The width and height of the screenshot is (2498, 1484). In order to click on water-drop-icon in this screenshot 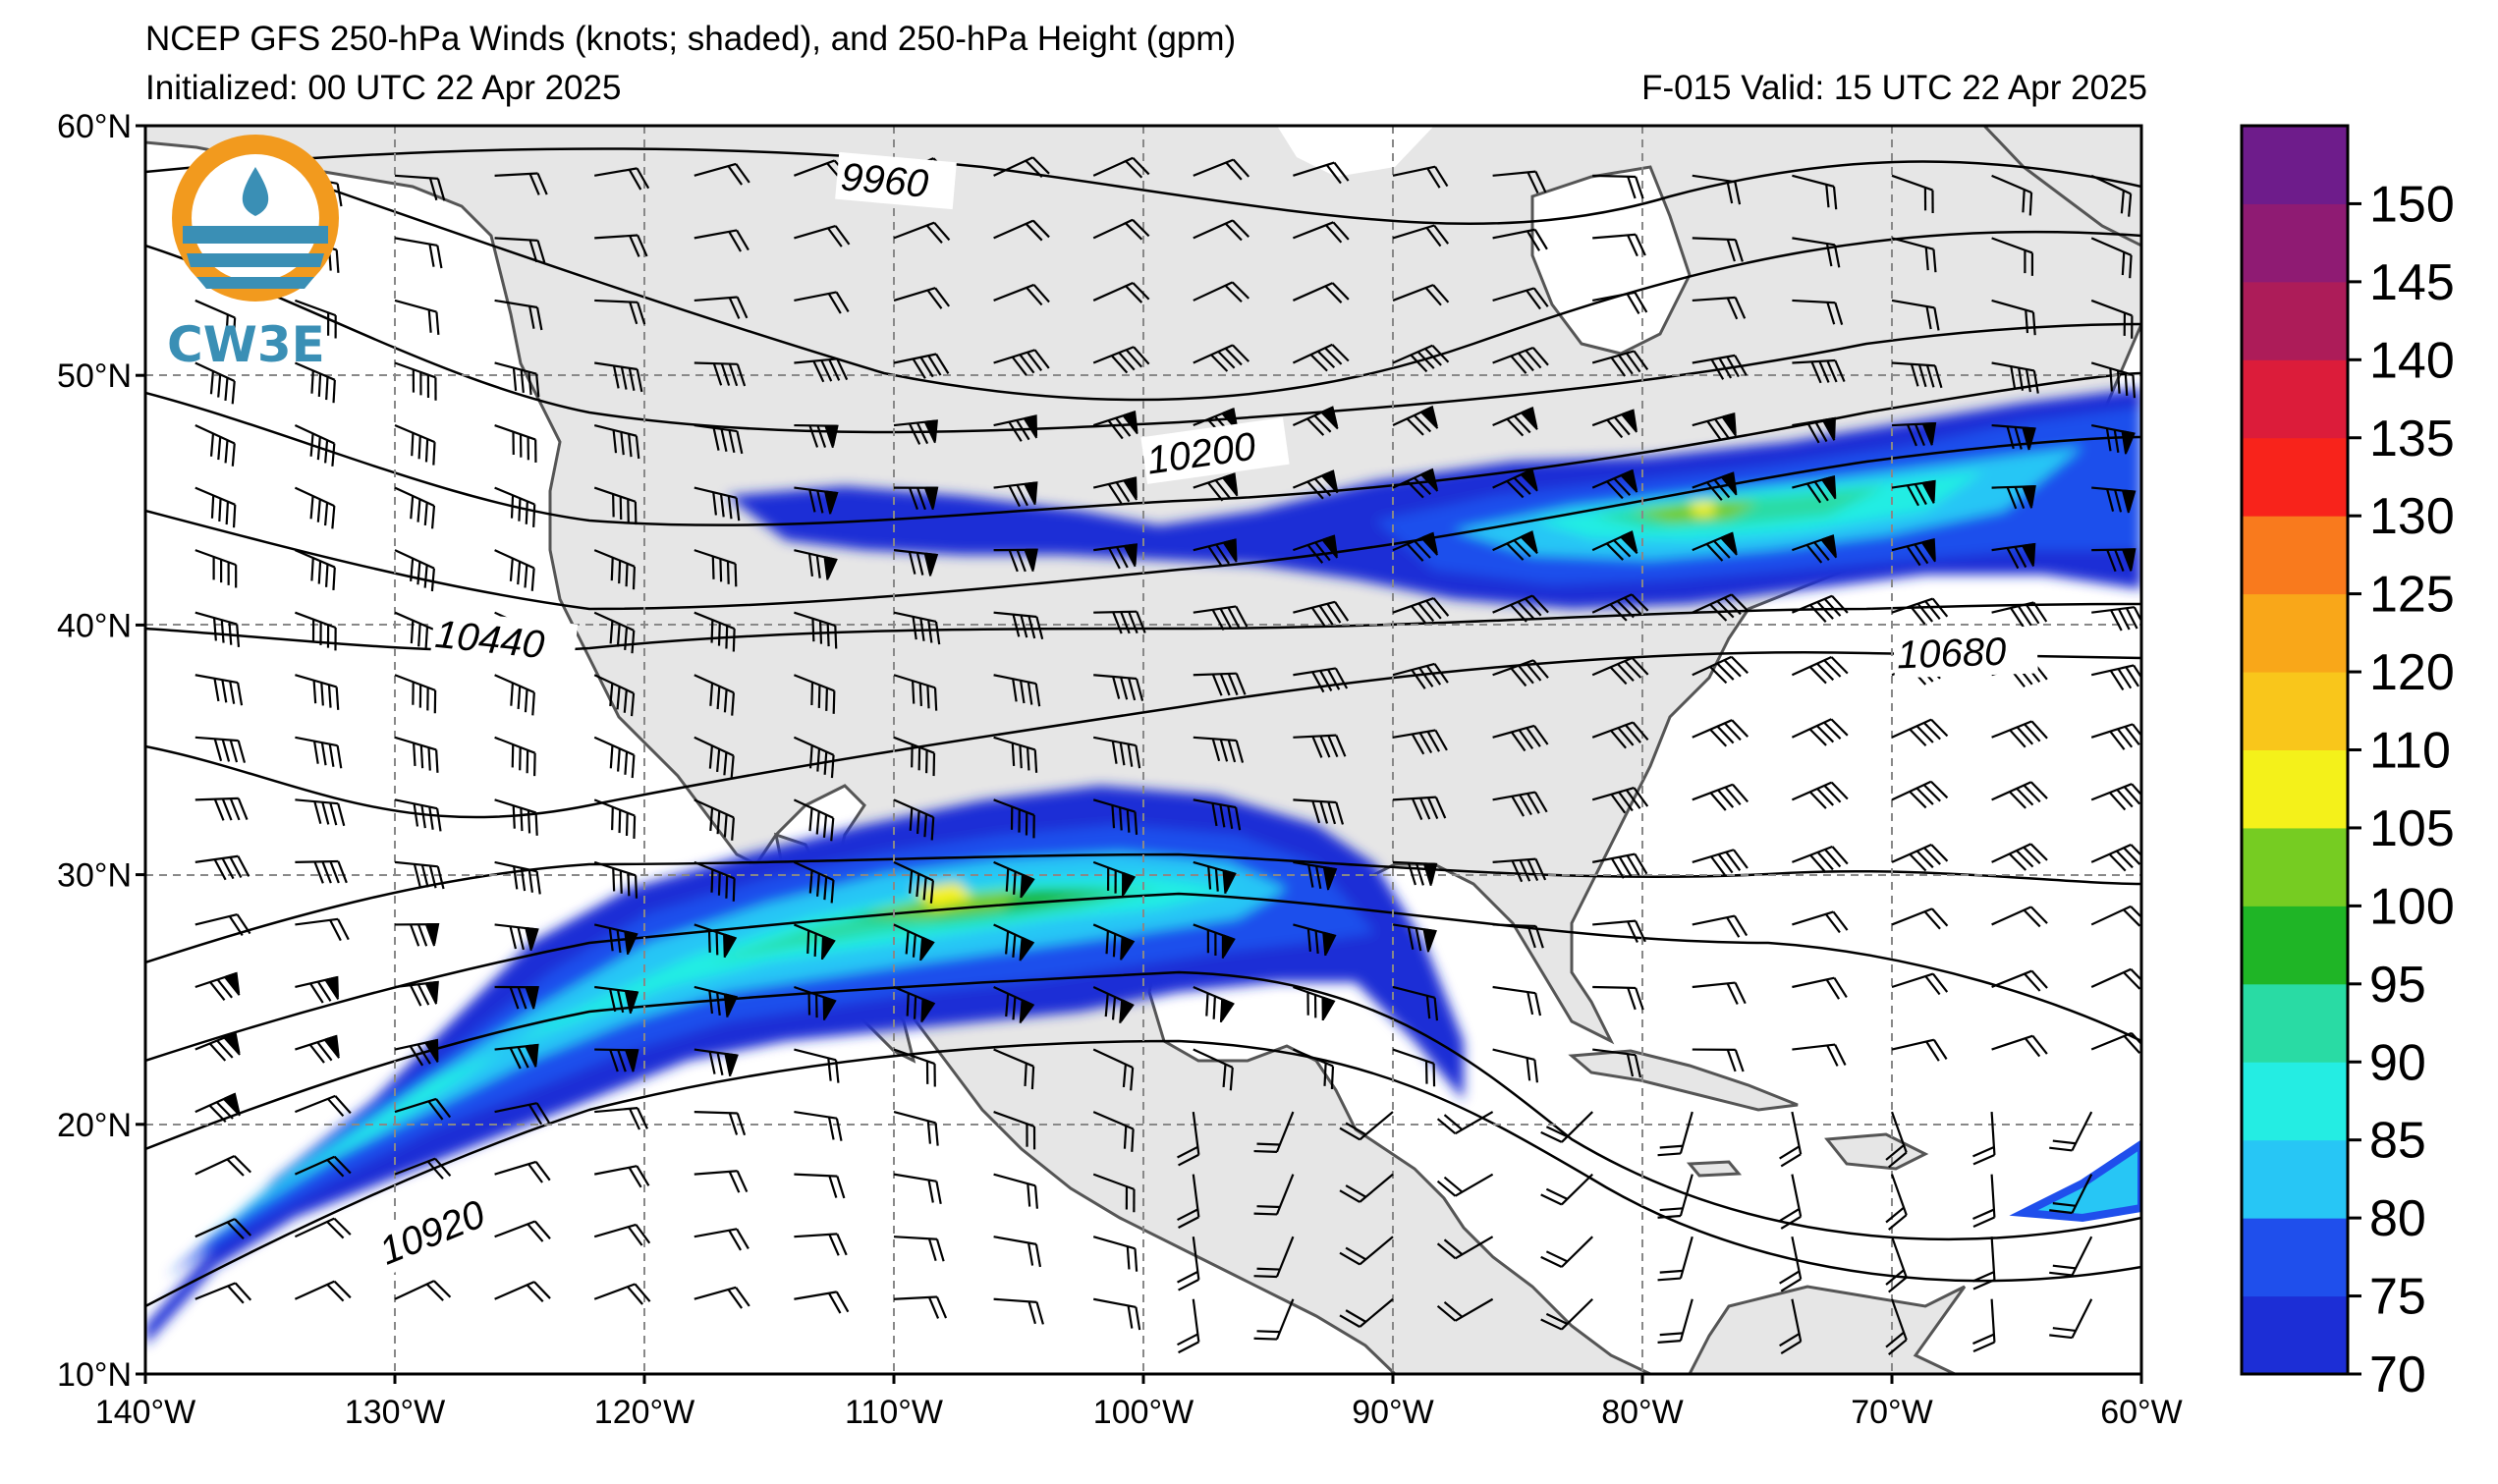, I will do `click(256, 191)`.